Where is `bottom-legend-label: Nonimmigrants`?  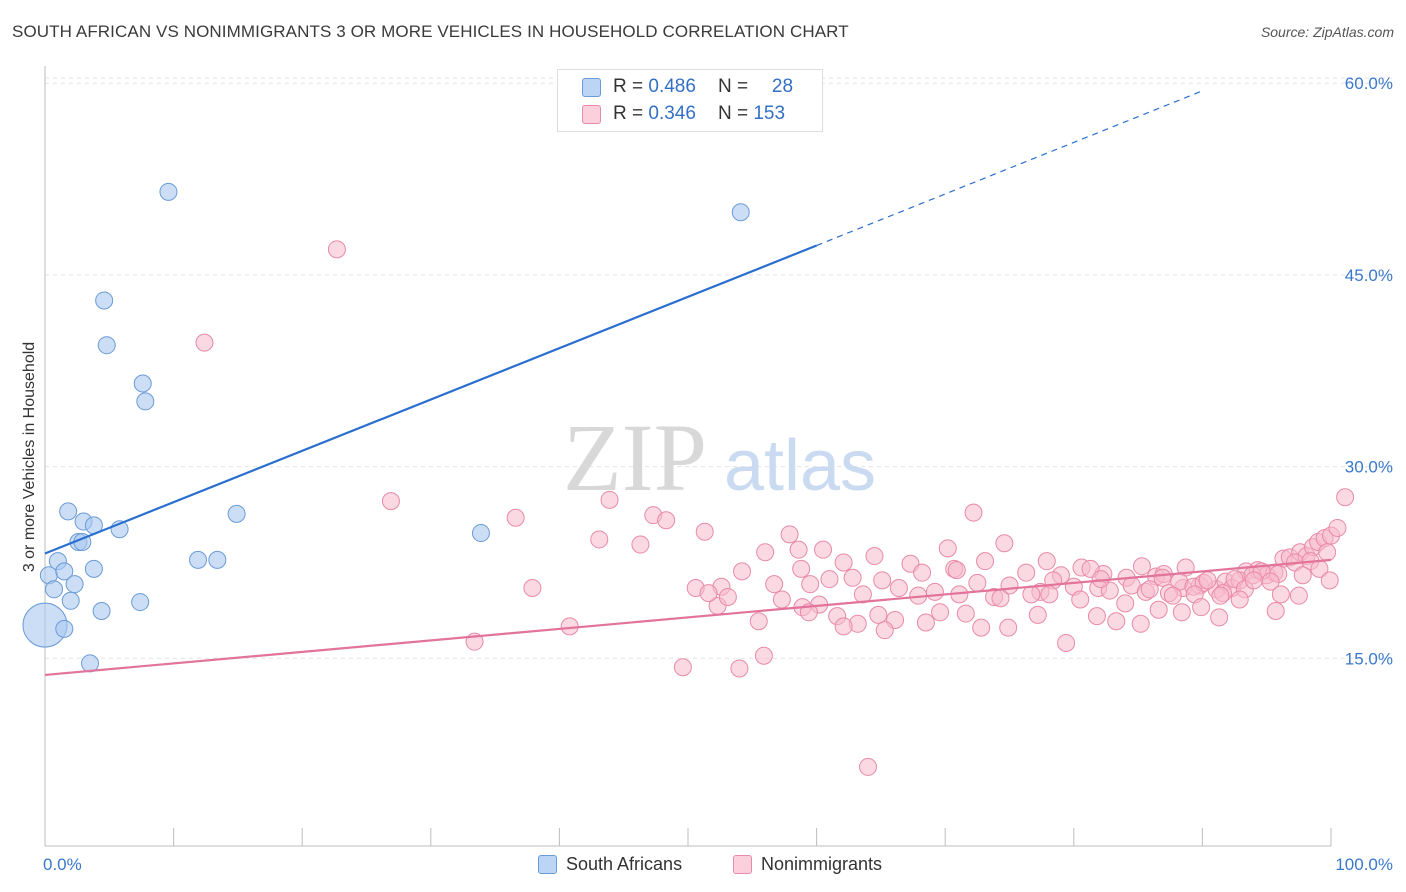
bottom-legend-label: Nonimmigrants is located at coordinates (822, 863).